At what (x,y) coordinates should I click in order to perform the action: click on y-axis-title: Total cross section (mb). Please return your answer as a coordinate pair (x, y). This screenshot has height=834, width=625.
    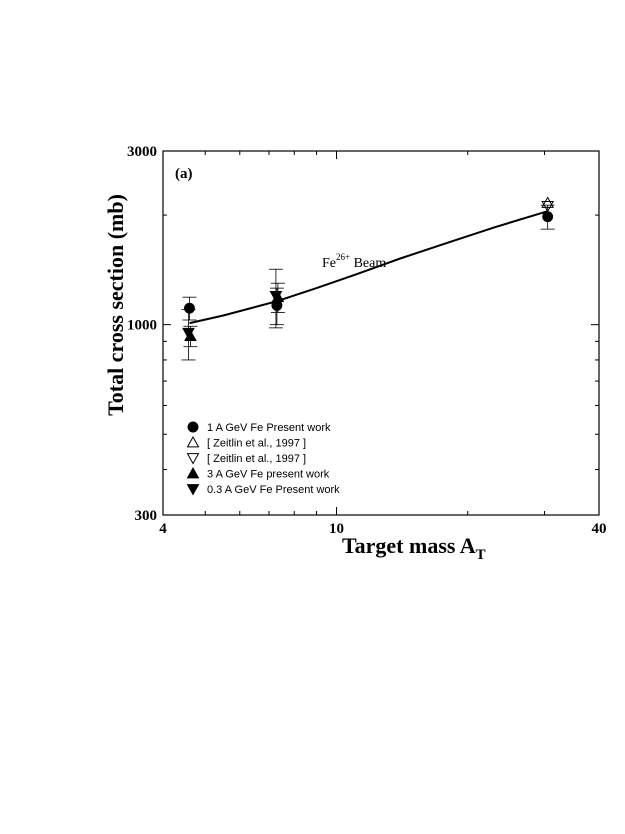
    Looking at the image, I should click on (115, 305).